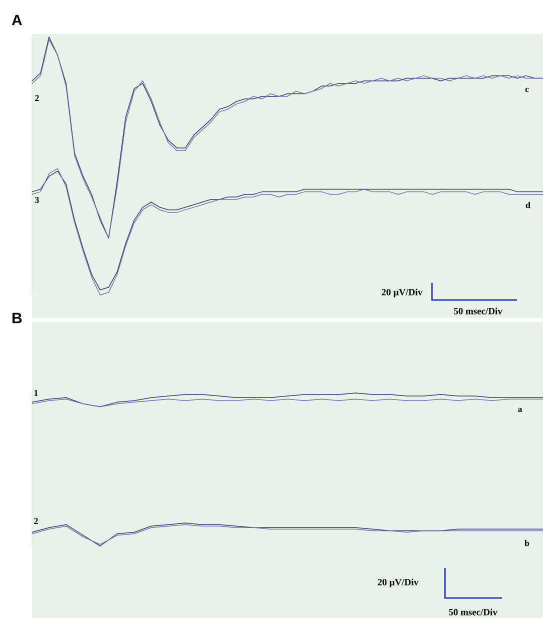 This screenshot has width=543, height=618. What do you see at coordinates (36, 393) in the screenshot?
I see `annotation: 1` at bounding box center [36, 393].